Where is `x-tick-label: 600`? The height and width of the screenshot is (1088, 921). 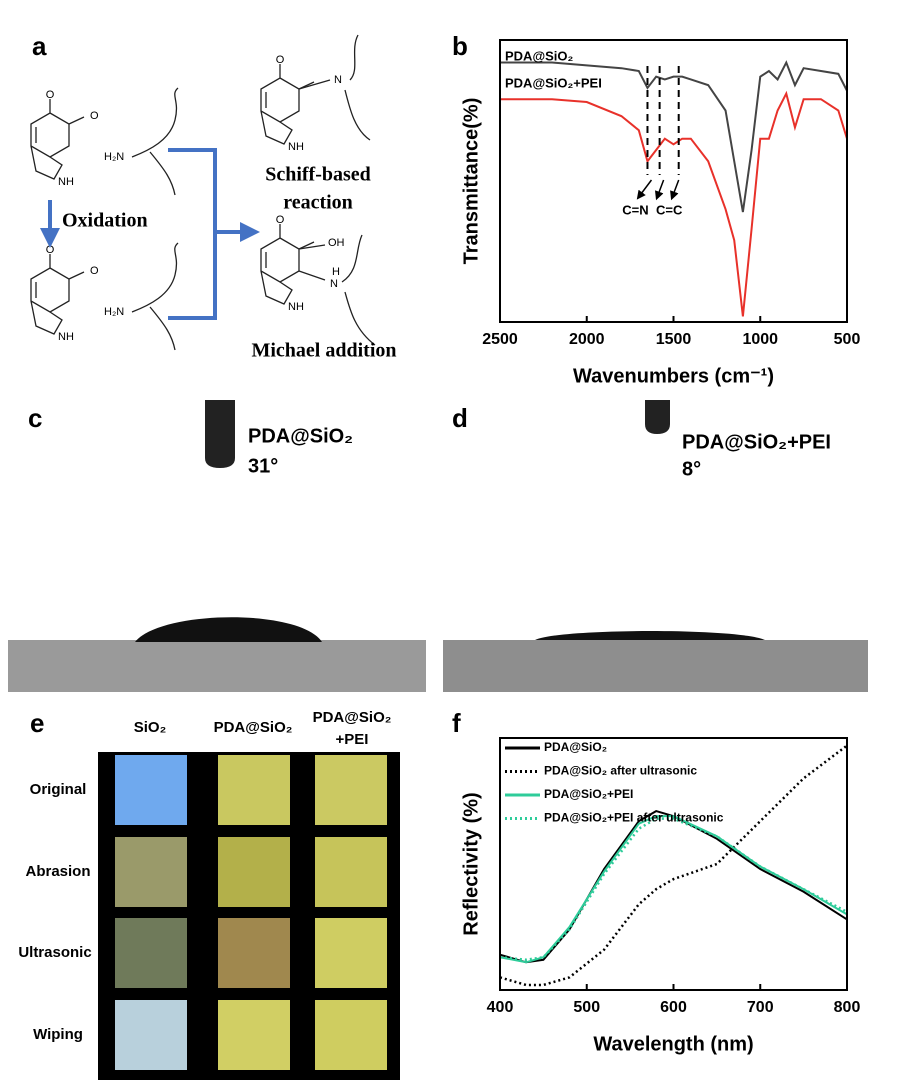 x-tick-label: 600 is located at coordinates (673, 1007).